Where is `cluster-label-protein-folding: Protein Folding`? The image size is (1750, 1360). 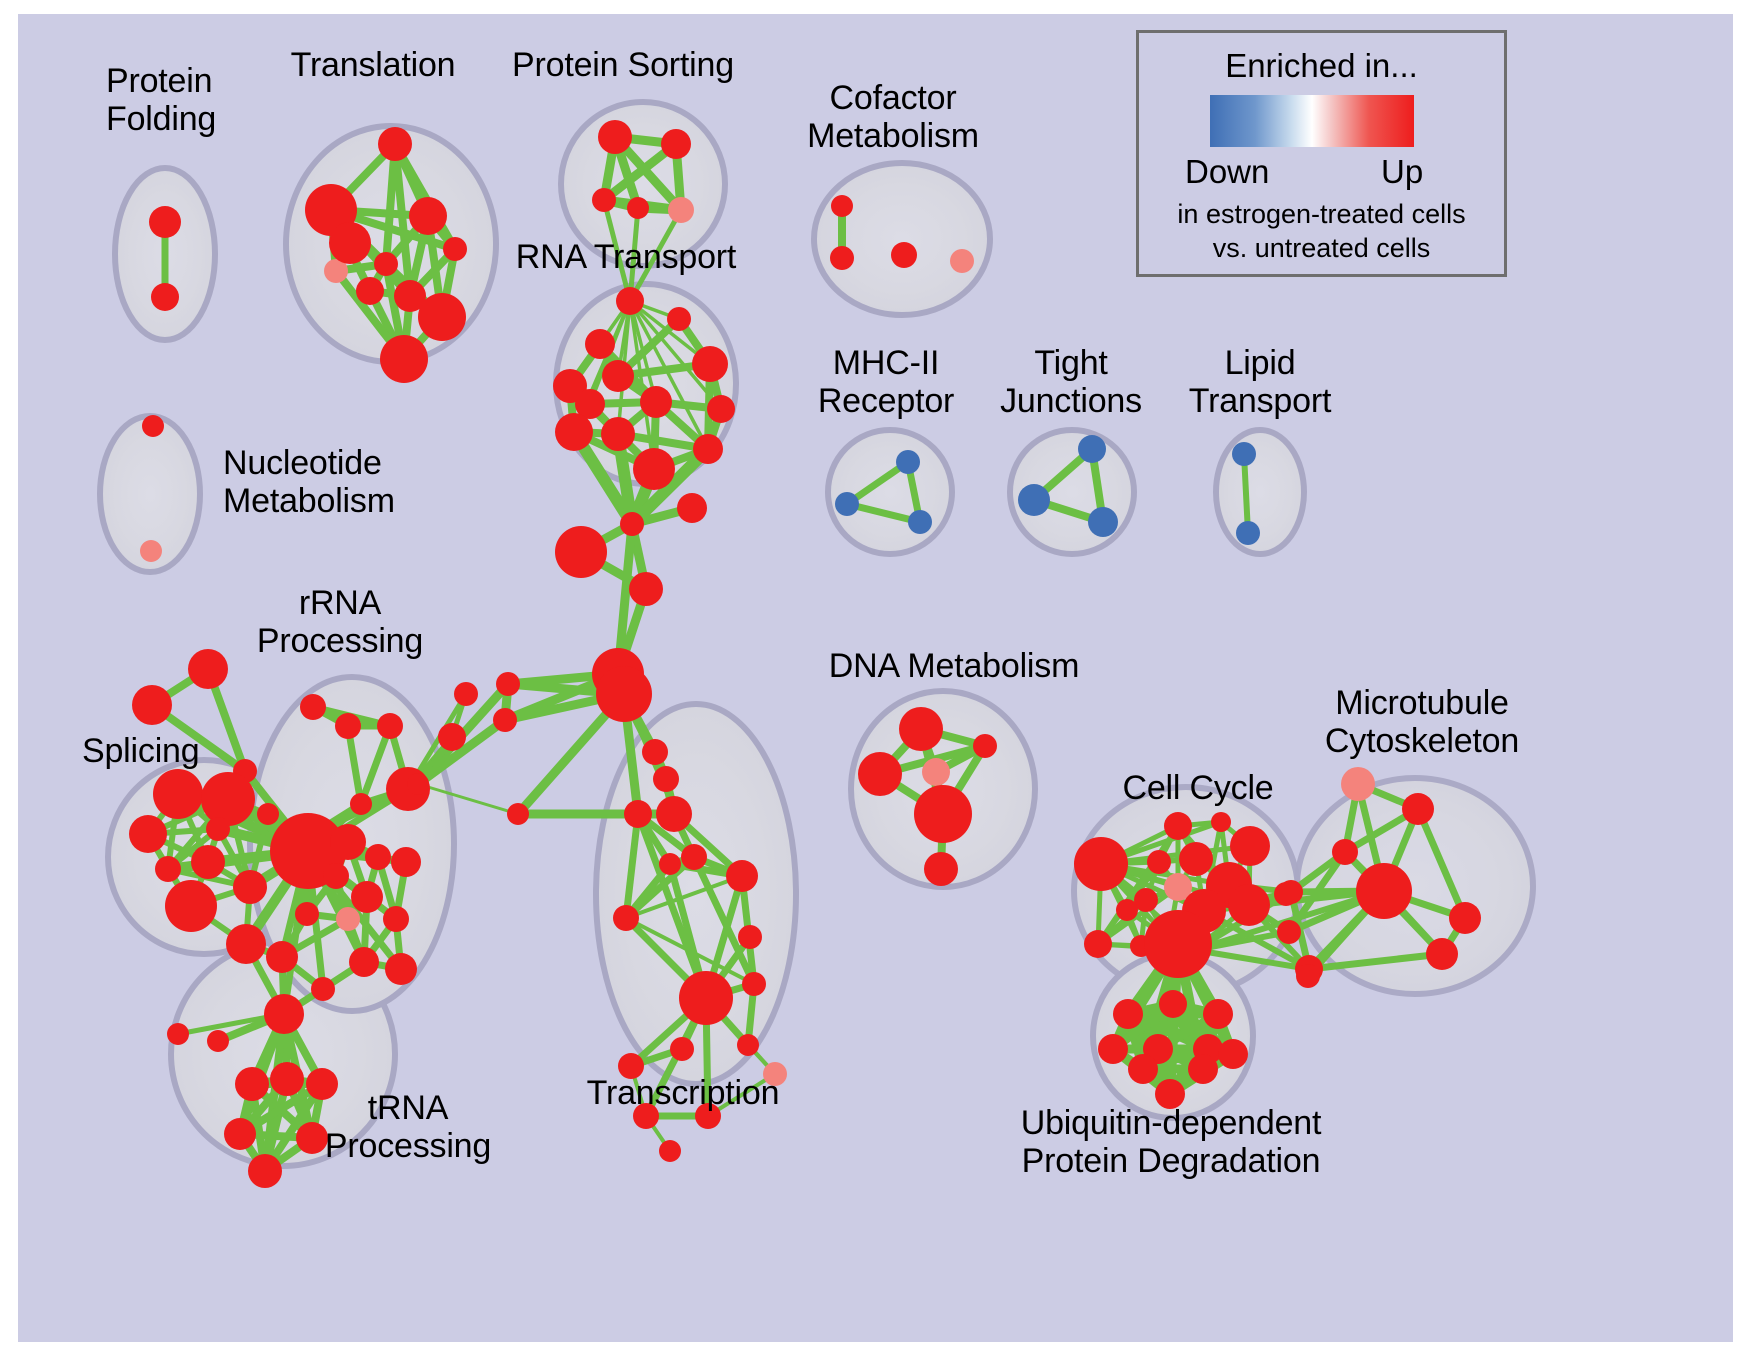
cluster-label-protein-folding: Protein Folding is located at coordinates (161, 100).